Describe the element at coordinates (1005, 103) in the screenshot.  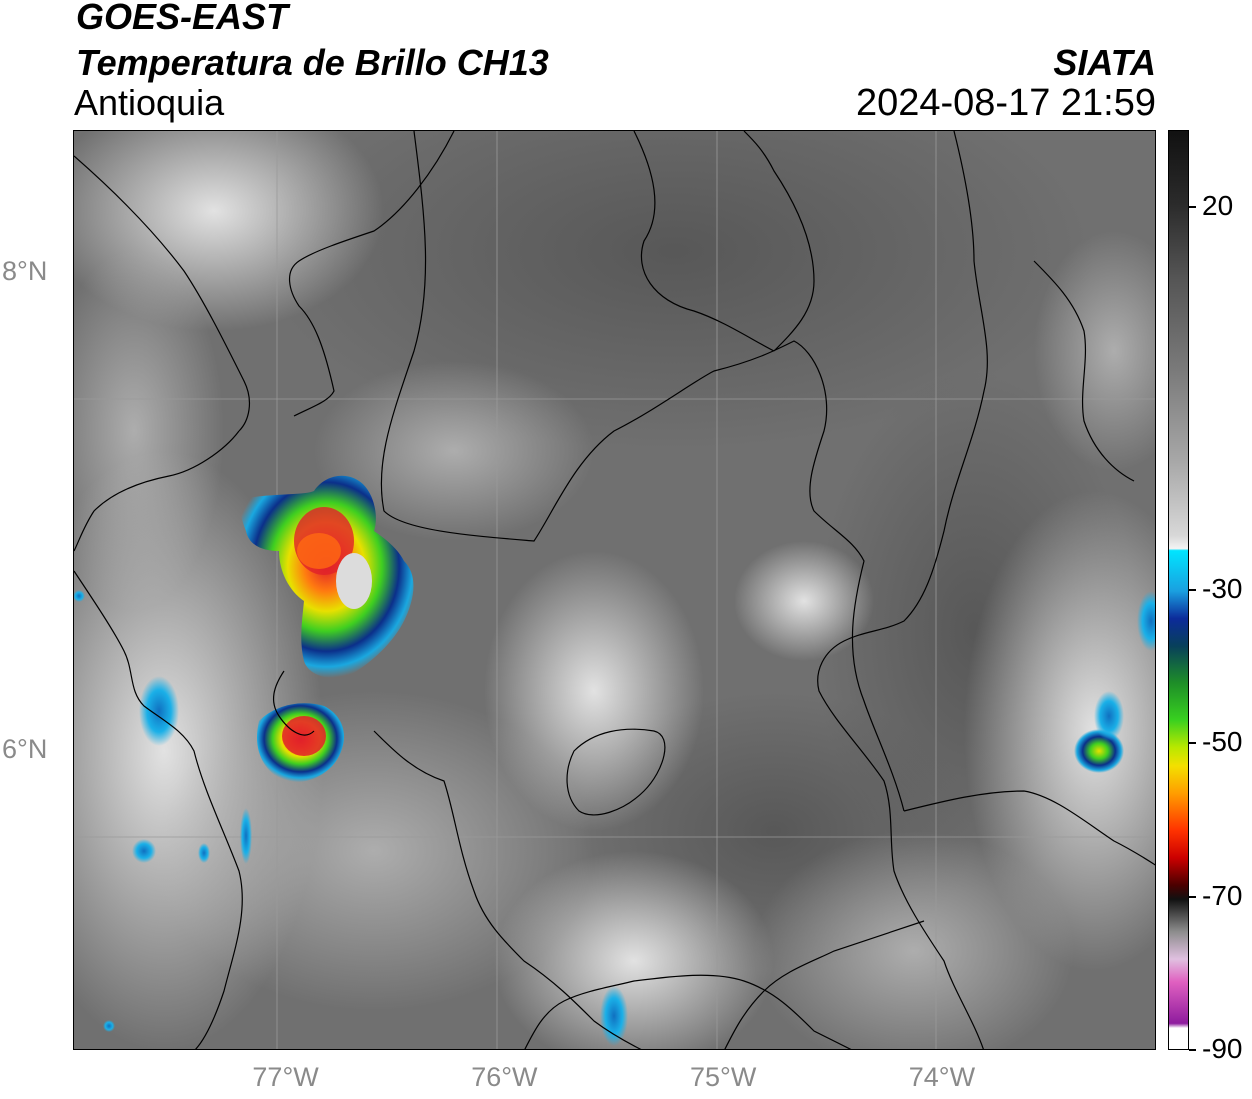
I see `datetime-label: 2024-08-17 21:59` at that location.